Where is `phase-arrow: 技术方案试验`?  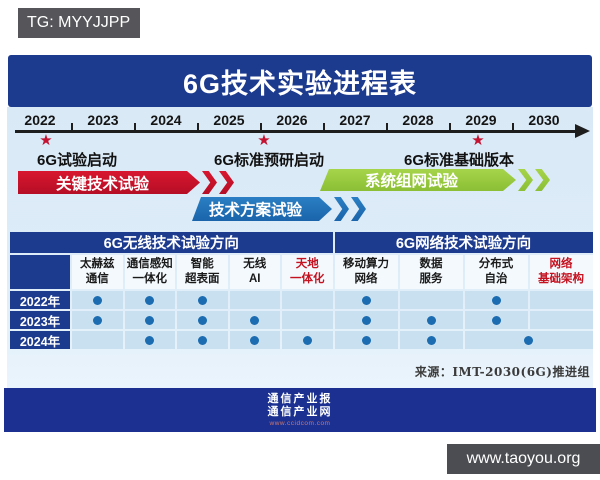
phase-arrow: 技术方案试验 is located at coordinates (279, 209).